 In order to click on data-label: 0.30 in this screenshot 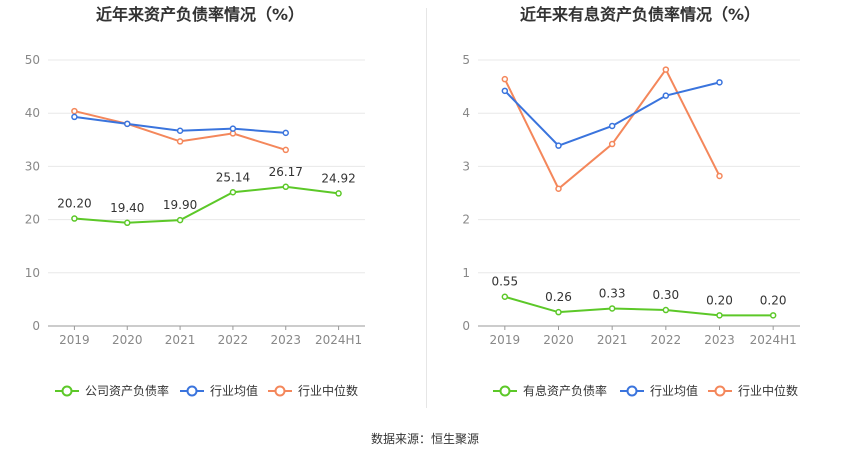, I will do `click(665, 295)`.